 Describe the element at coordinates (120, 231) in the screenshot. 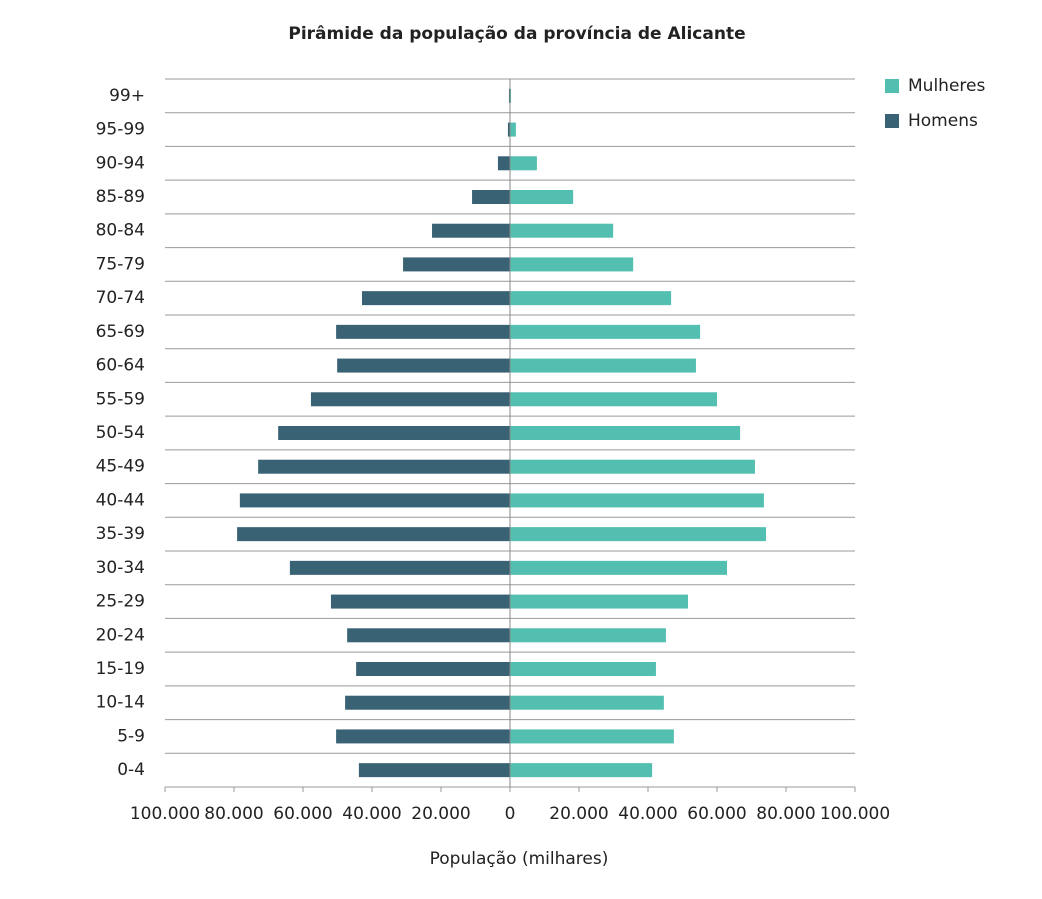

I see `y-tick-label: 80-84` at that location.